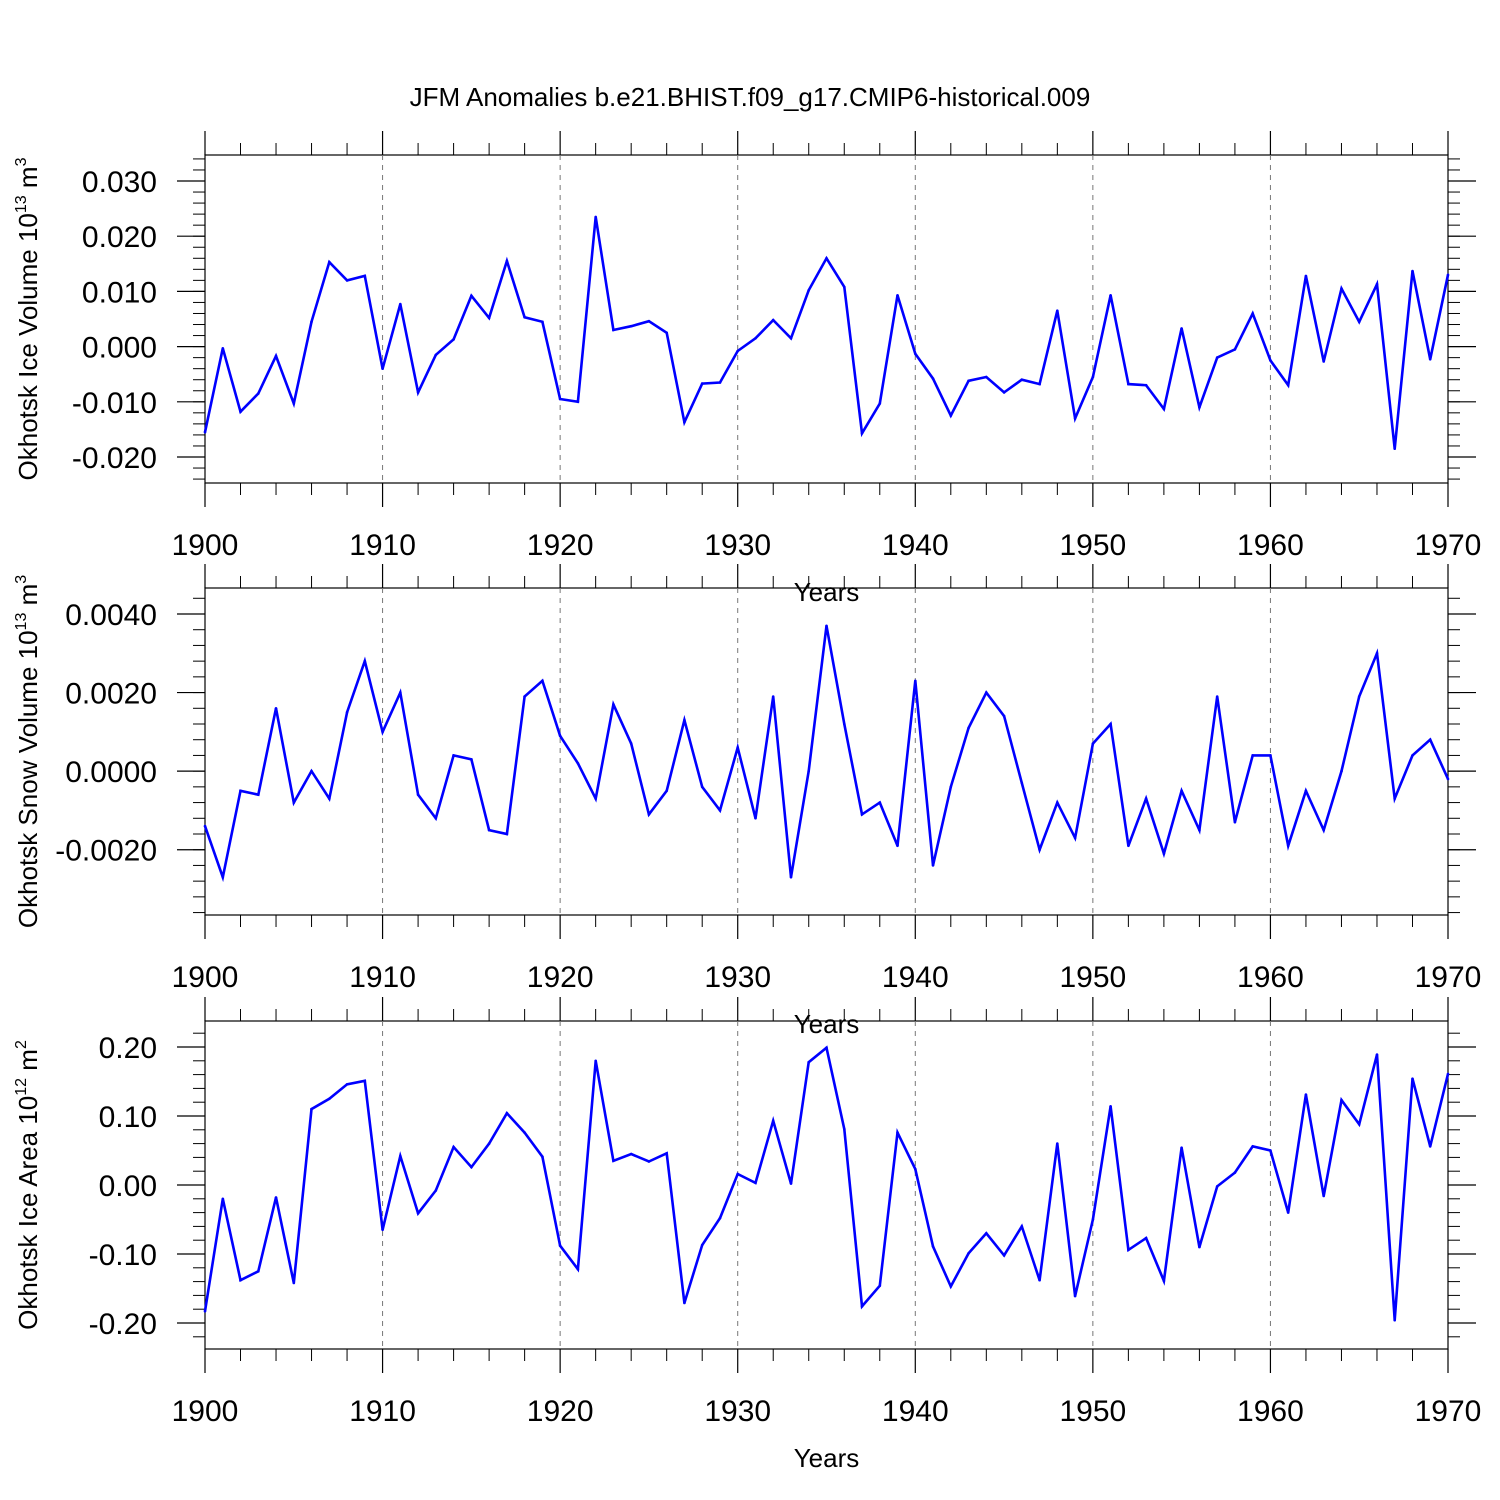 The width and height of the screenshot is (1500, 1500). I want to click on data-point-1952, so click(1128, 384).